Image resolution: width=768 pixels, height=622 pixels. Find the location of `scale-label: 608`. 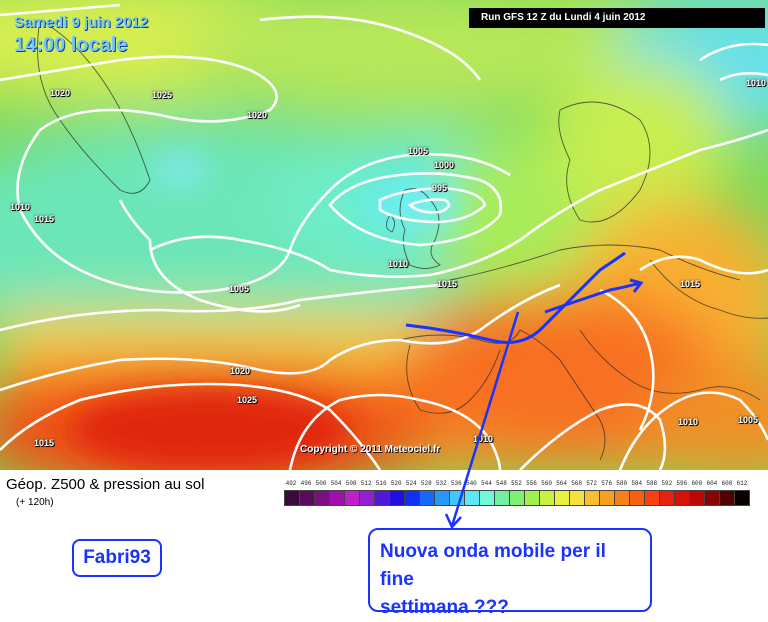

scale-label: 608 is located at coordinates (727, 483).